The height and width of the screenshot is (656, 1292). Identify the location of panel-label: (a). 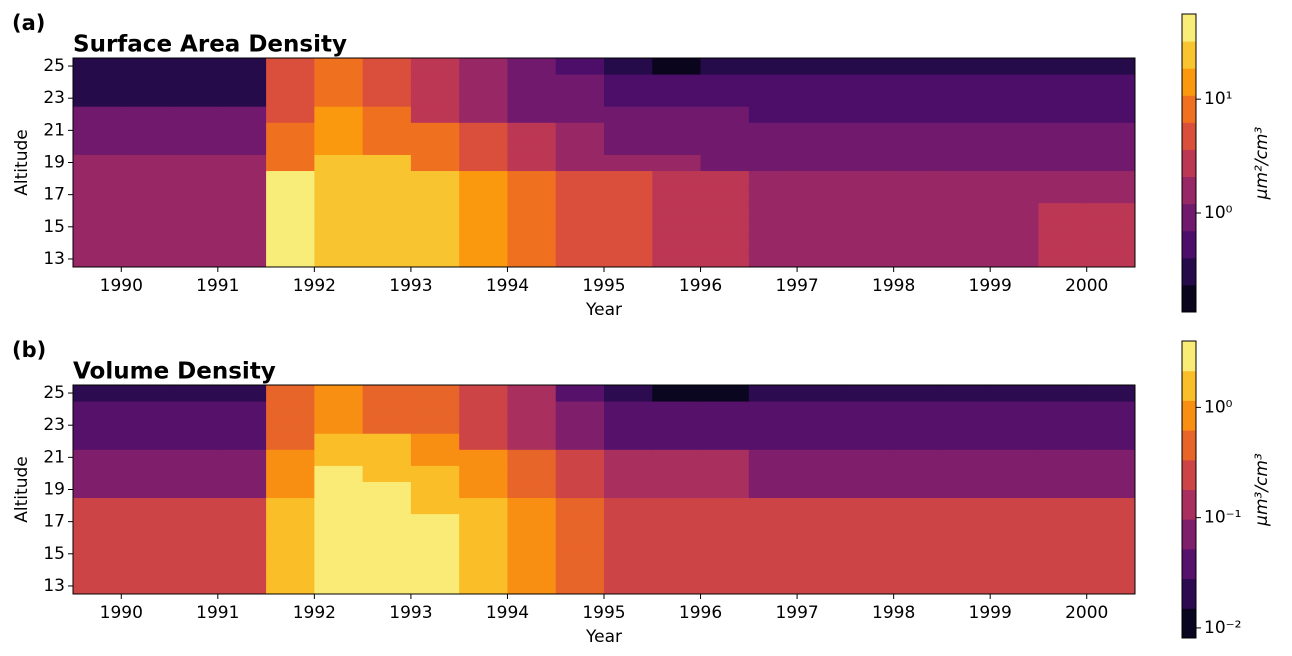
(28, 23).